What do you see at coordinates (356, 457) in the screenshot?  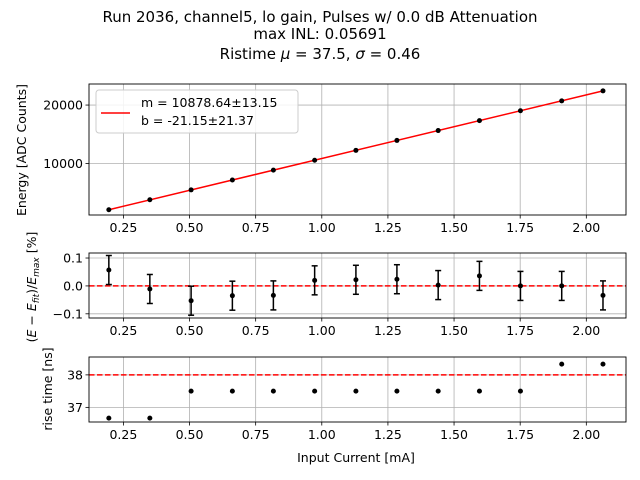 I see `x-axis-label: Input Current [mA]` at bounding box center [356, 457].